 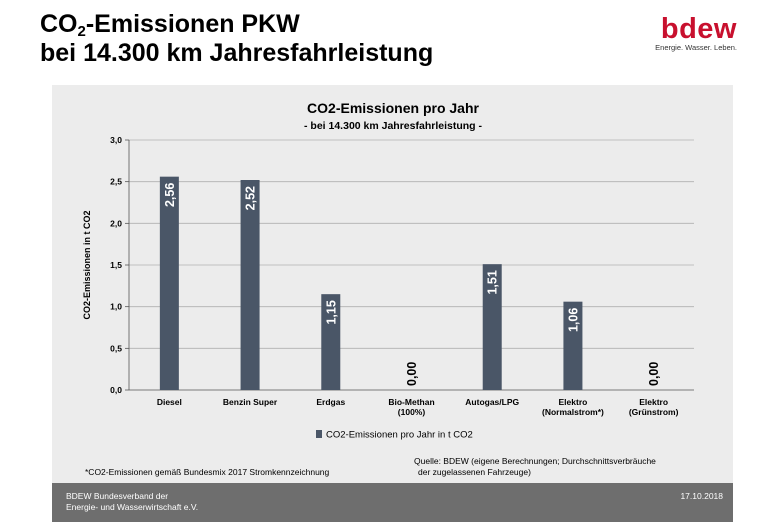 What do you see at coordinates (116, 182) in the screenshot?
I see `y-tick-label: 2,5` at bounding box center [116, 182].